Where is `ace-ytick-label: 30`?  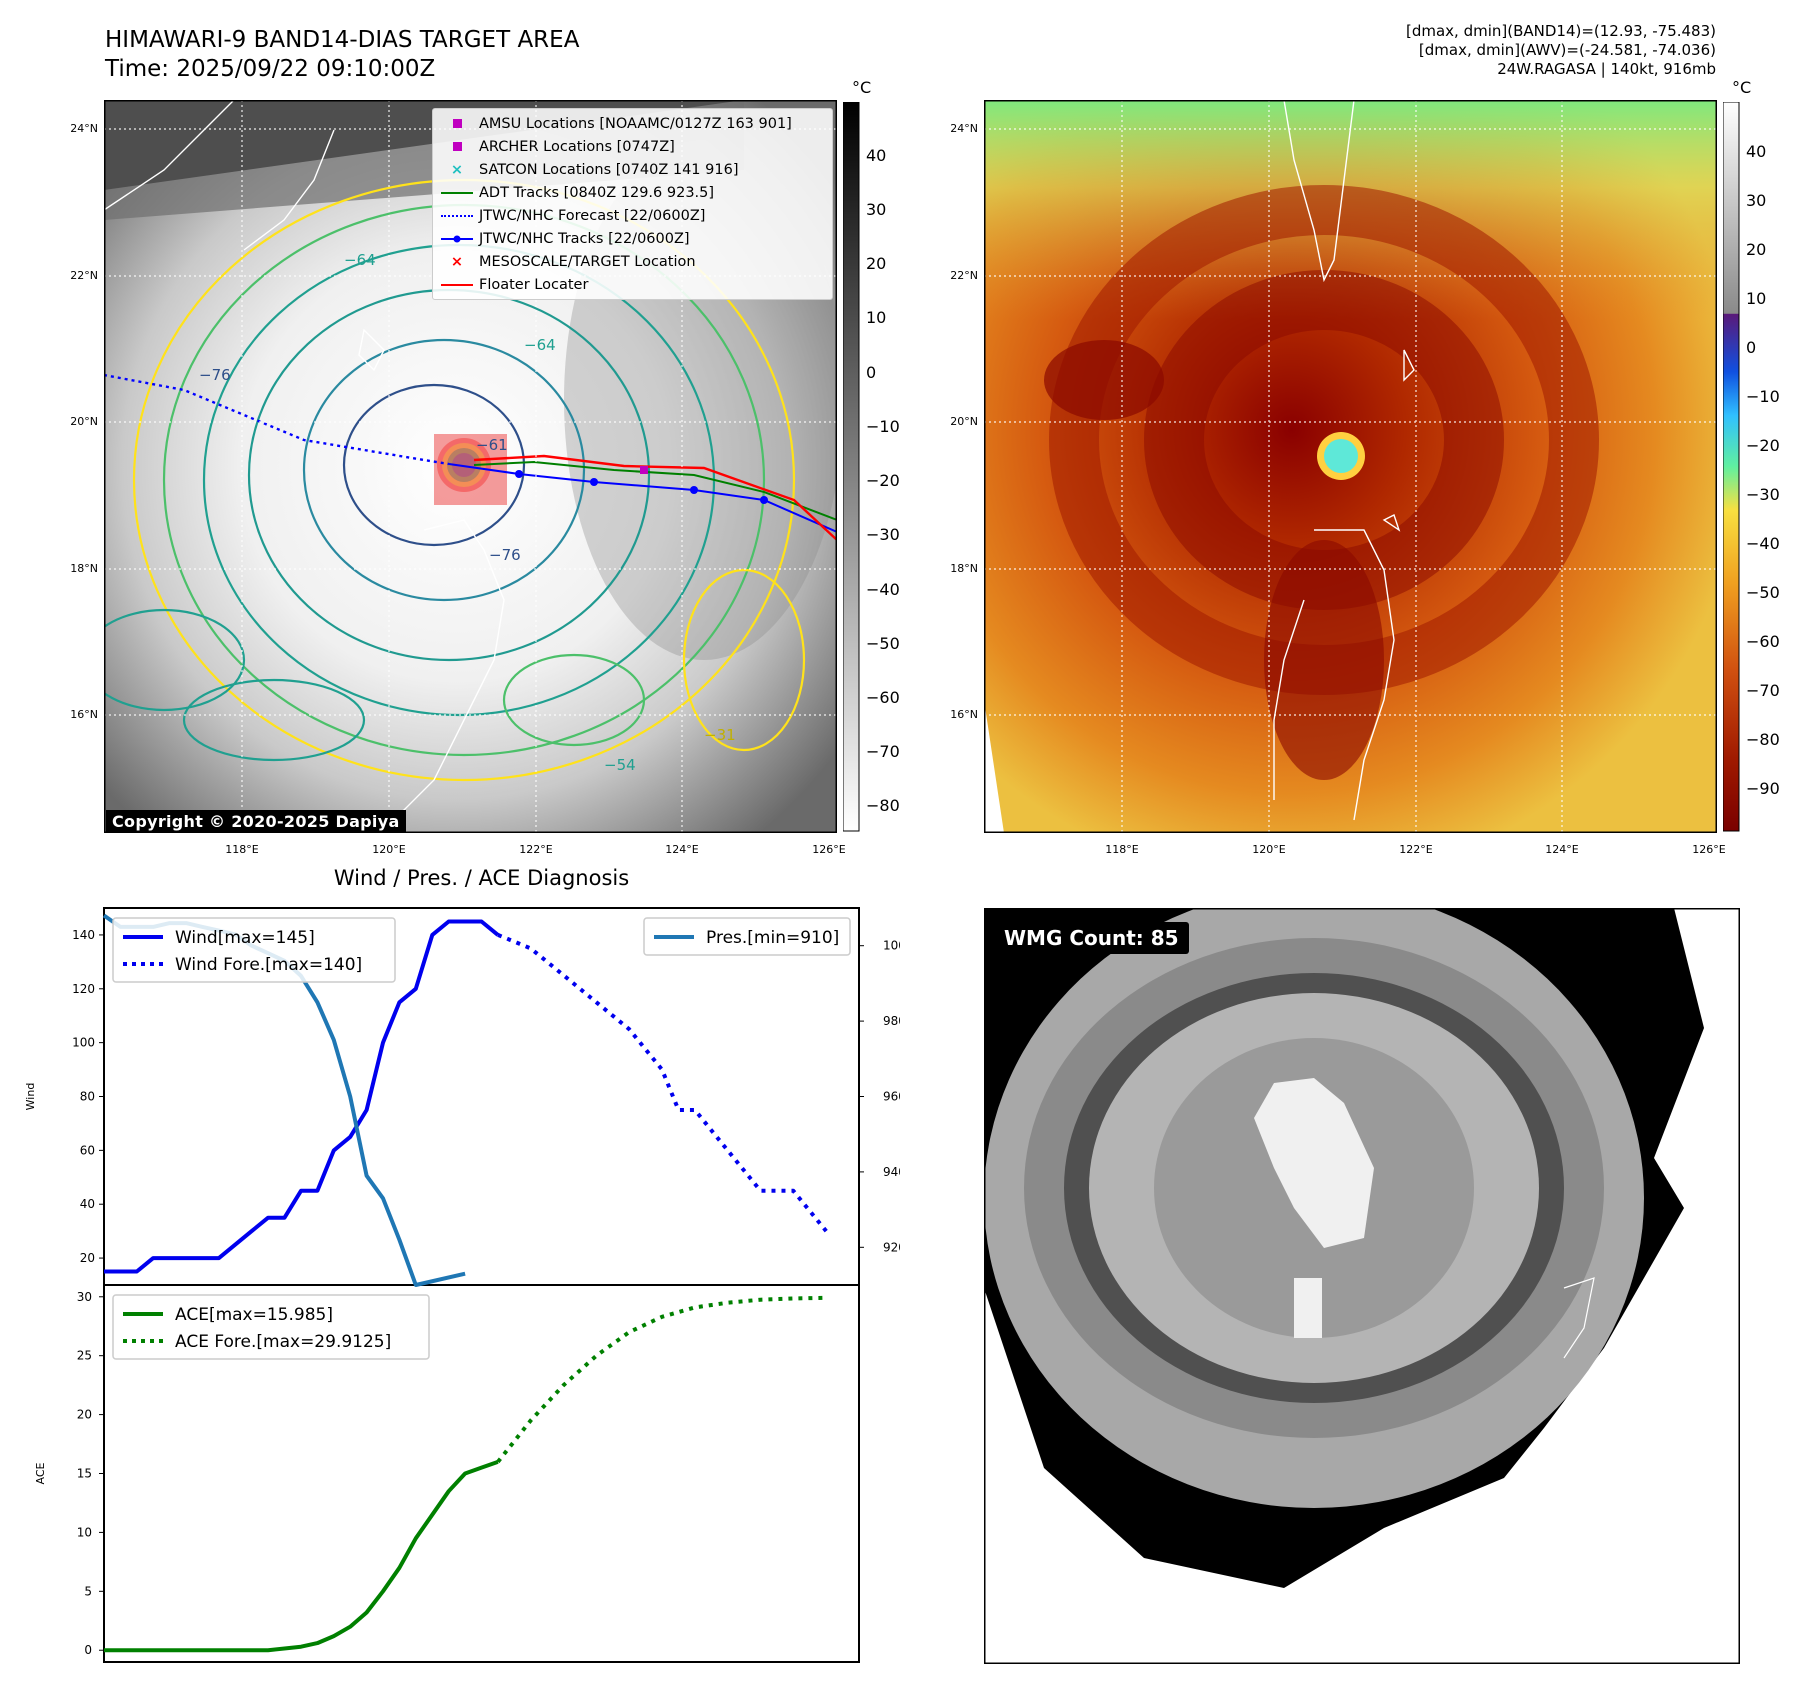 ace-ytick-label: 30 is located at coordinates (84, 1297).